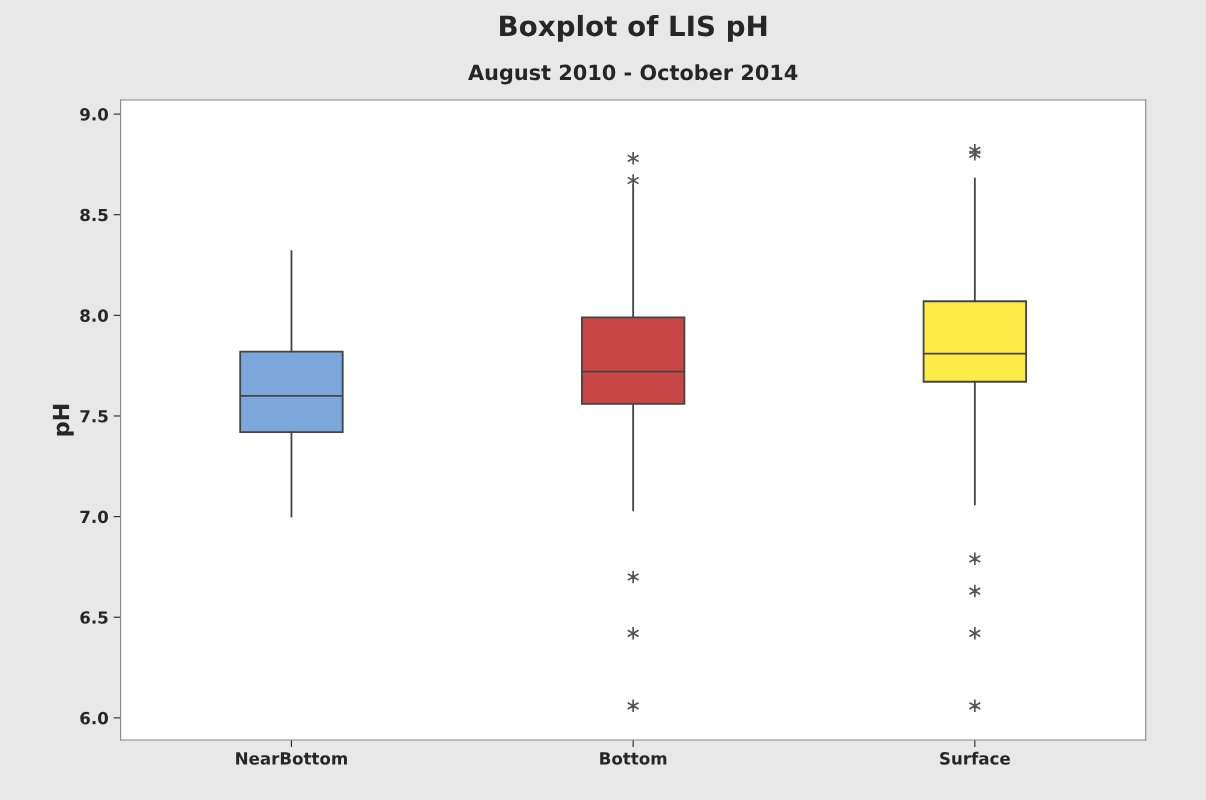 The height and width of the screenshot is (800, 1206). I want to click on y-tick-label: 8.0, so click(94, 315).